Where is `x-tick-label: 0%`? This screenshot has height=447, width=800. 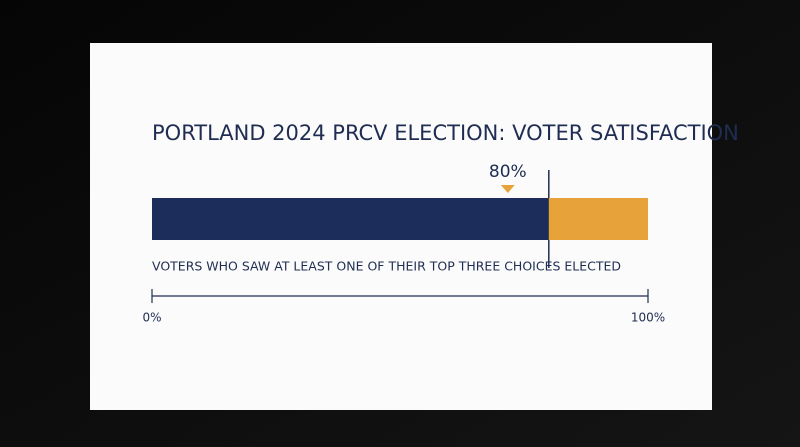 x-tick-label: 0% is located at coordinates (151, 318).